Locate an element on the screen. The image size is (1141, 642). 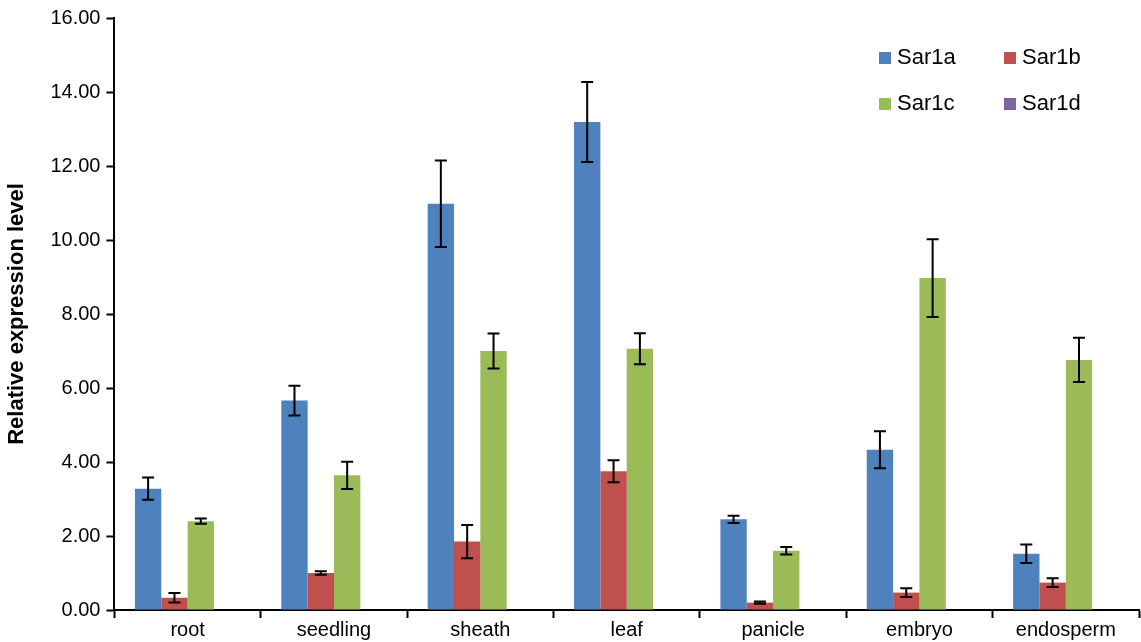
x-tick-label: panicle is located at coordinates (773, 628).